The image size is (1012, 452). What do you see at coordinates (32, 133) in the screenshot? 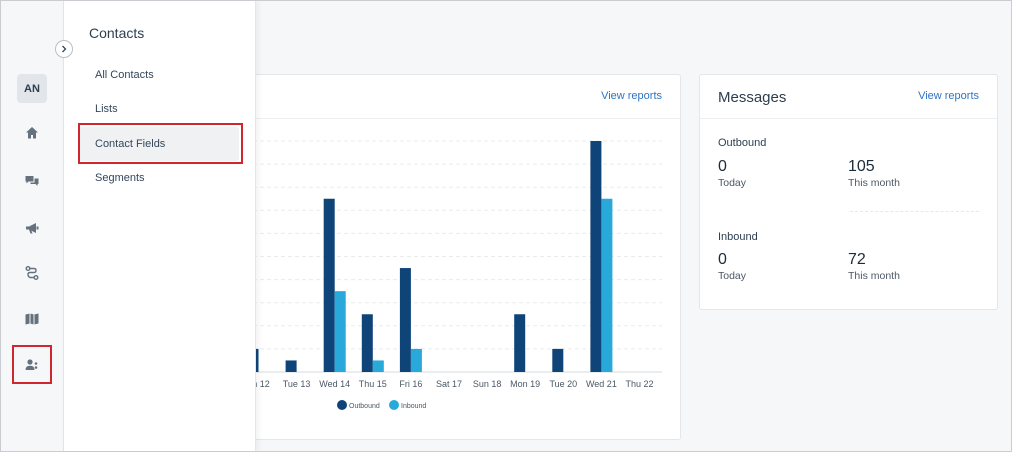
I see `home-icon` at bounding box center [32, 133].